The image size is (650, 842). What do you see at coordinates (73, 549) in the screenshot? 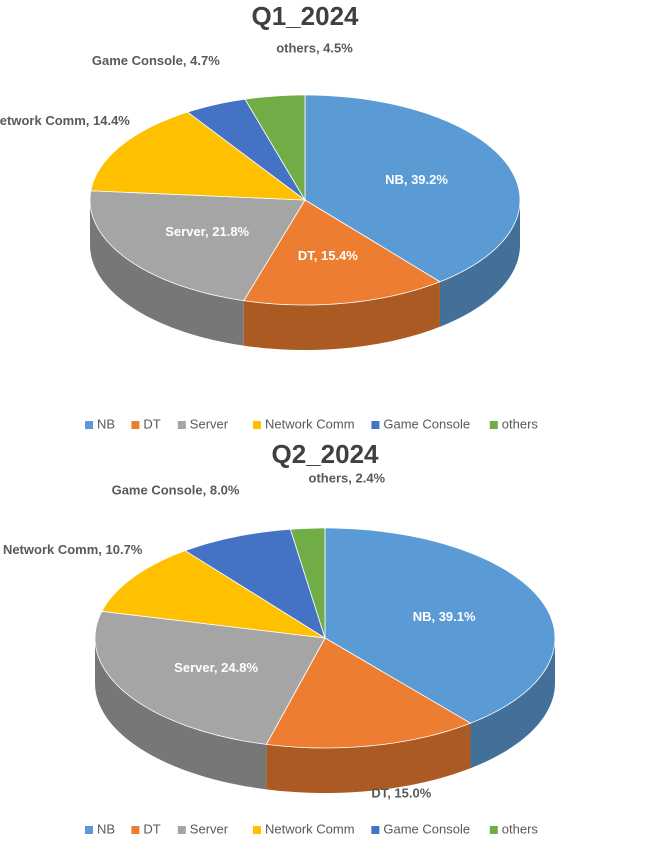
I see `data-label: Network Comm, 10.7%` at bounding box center [73, 549].